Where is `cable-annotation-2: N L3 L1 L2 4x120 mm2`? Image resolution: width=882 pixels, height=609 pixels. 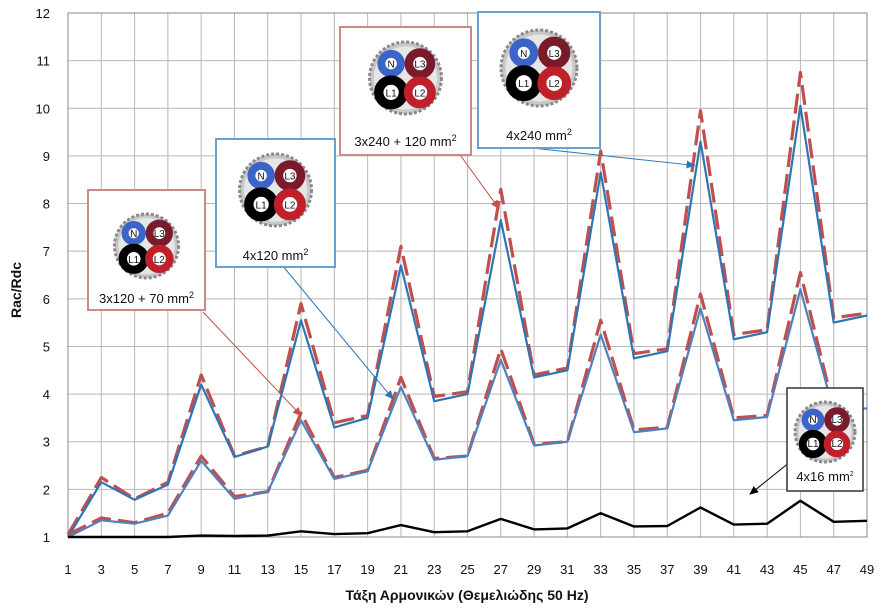
cable-annotation-2: N L3 L1 L2 4x120 mm2 is located at coordinates (275, 203).